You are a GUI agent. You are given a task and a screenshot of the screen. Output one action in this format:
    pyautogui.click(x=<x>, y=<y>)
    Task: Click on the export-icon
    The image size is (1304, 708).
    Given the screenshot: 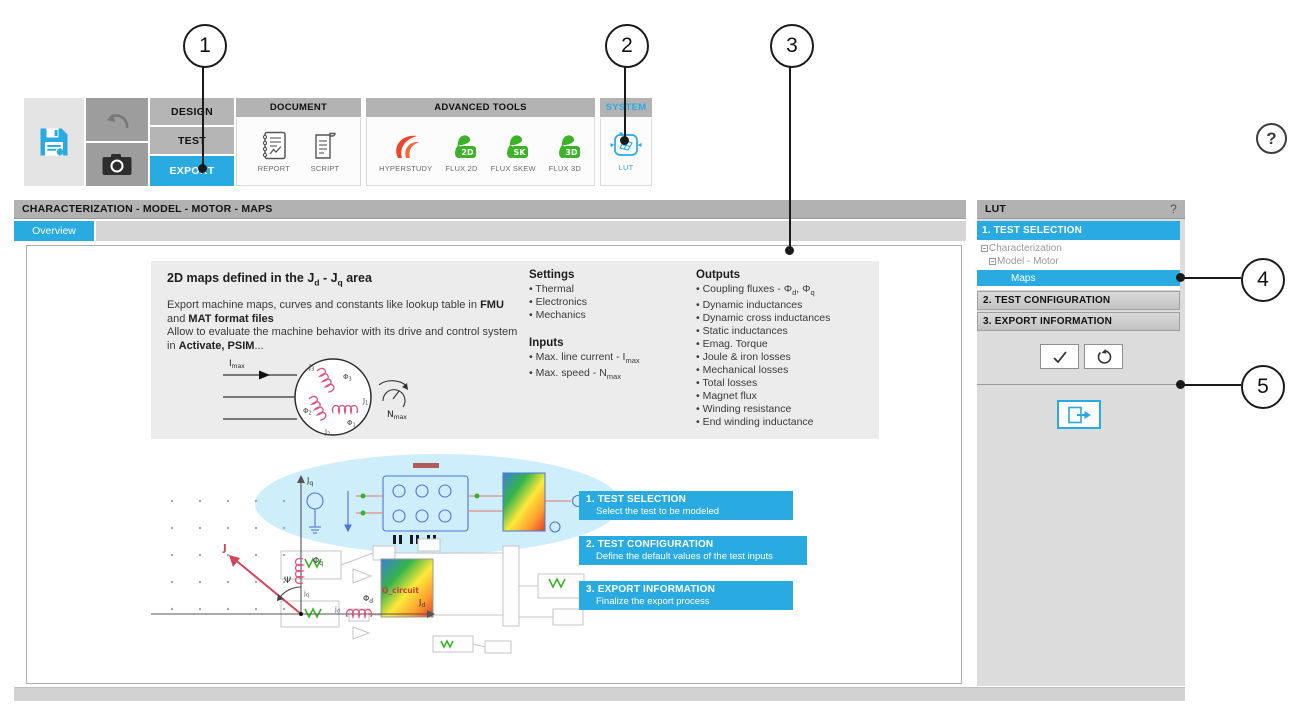 What is the action you would take?
    pyautogui.click(x=1079, y=414)
    